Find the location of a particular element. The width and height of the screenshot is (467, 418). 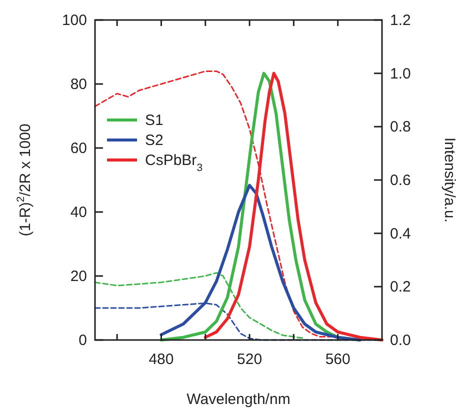

y2-tick-label: 0.0 is located at coordinates (400, 340).